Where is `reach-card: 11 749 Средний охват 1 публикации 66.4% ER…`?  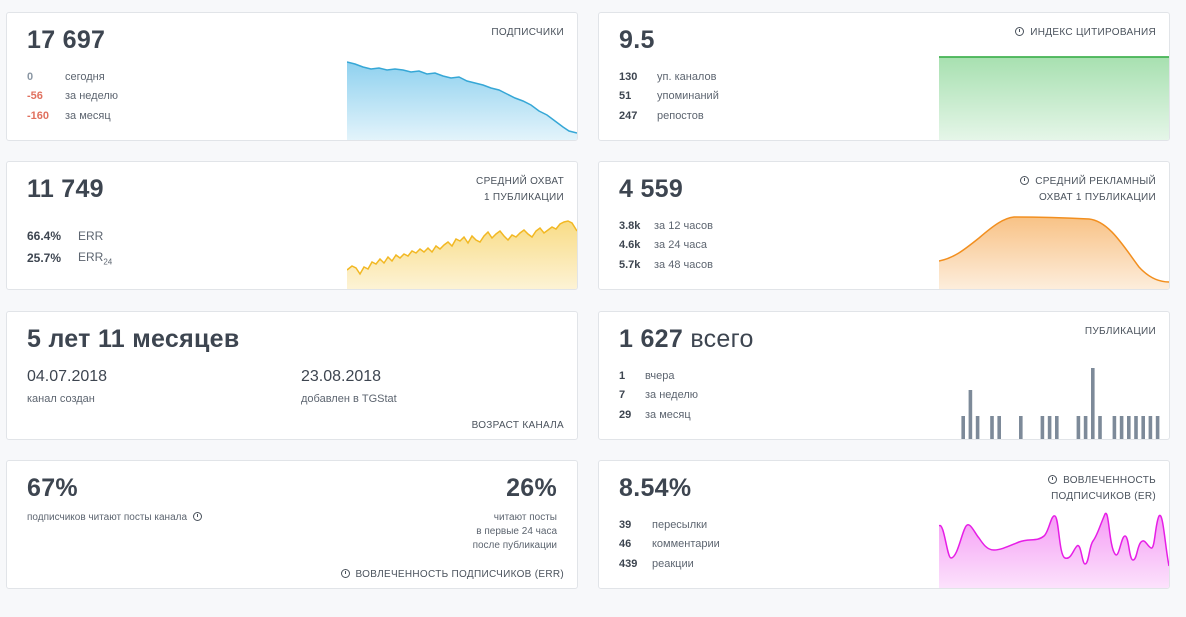 reach-card: 11 749 Средний охват 1 публикации 66.4% ER… is located at coordinates (292, 225).